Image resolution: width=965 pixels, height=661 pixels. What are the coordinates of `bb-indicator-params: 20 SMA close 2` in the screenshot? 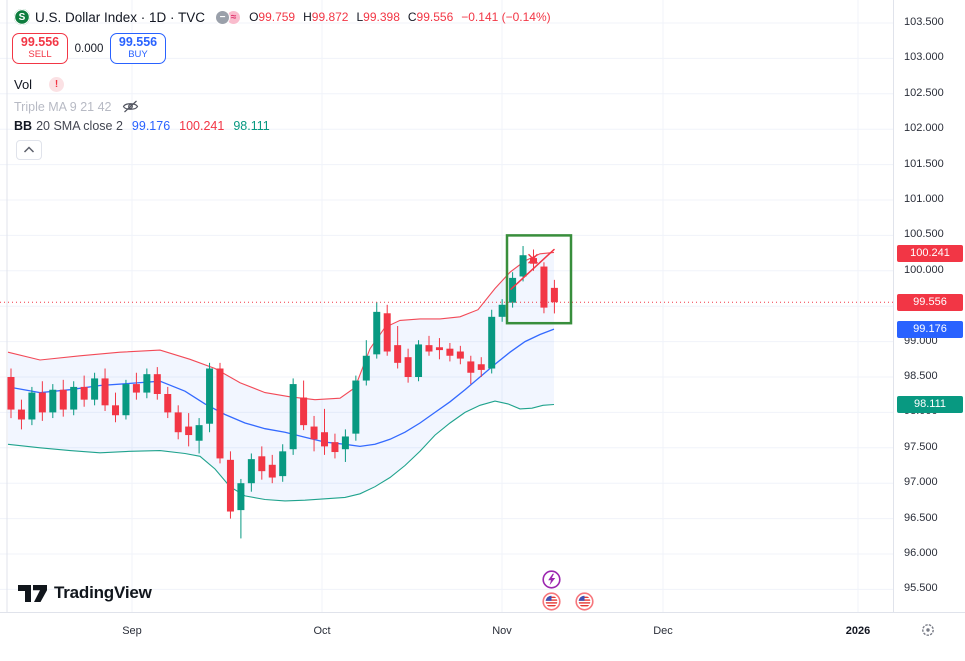 It's located at (79, 126).